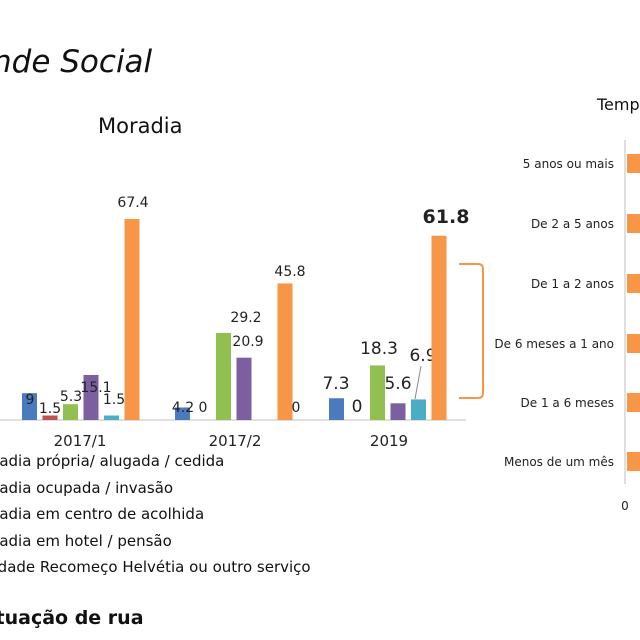 The image size is (640, 640). What do you see at coordinates (389, 441) in the screenshot?
I see `x-tick-label: 2019` at bounding box center [389, 441].